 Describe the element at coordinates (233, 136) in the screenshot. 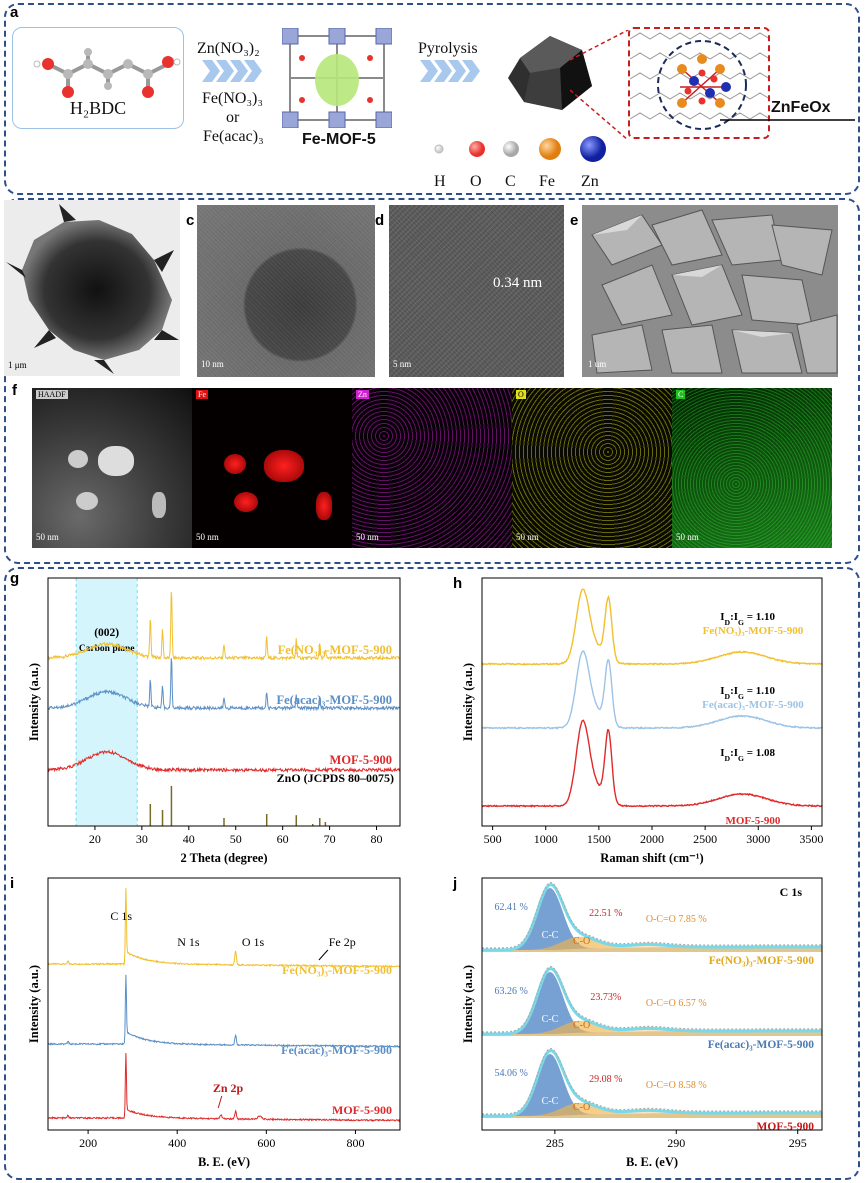

I see `reagent-fe-acac: Fe(acac)₃` at that location.